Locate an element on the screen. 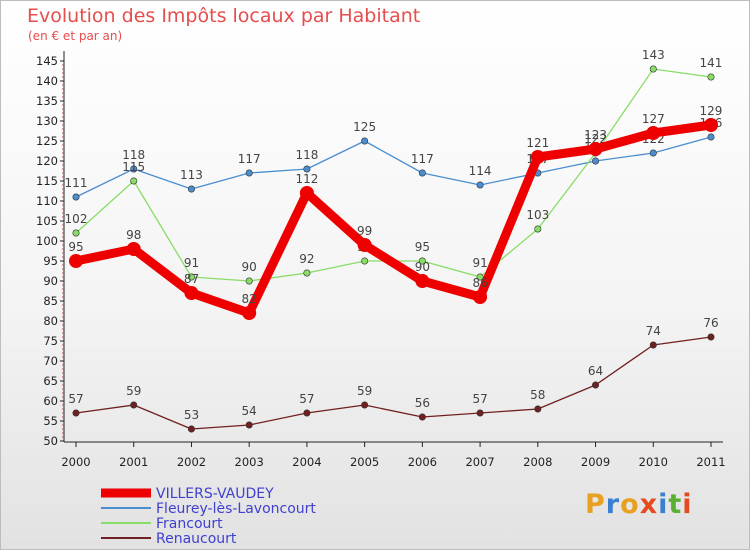 This screenshot has width=750, height=550. data-label-villers-vaudey: 99 is located at coordinates (364, 231).